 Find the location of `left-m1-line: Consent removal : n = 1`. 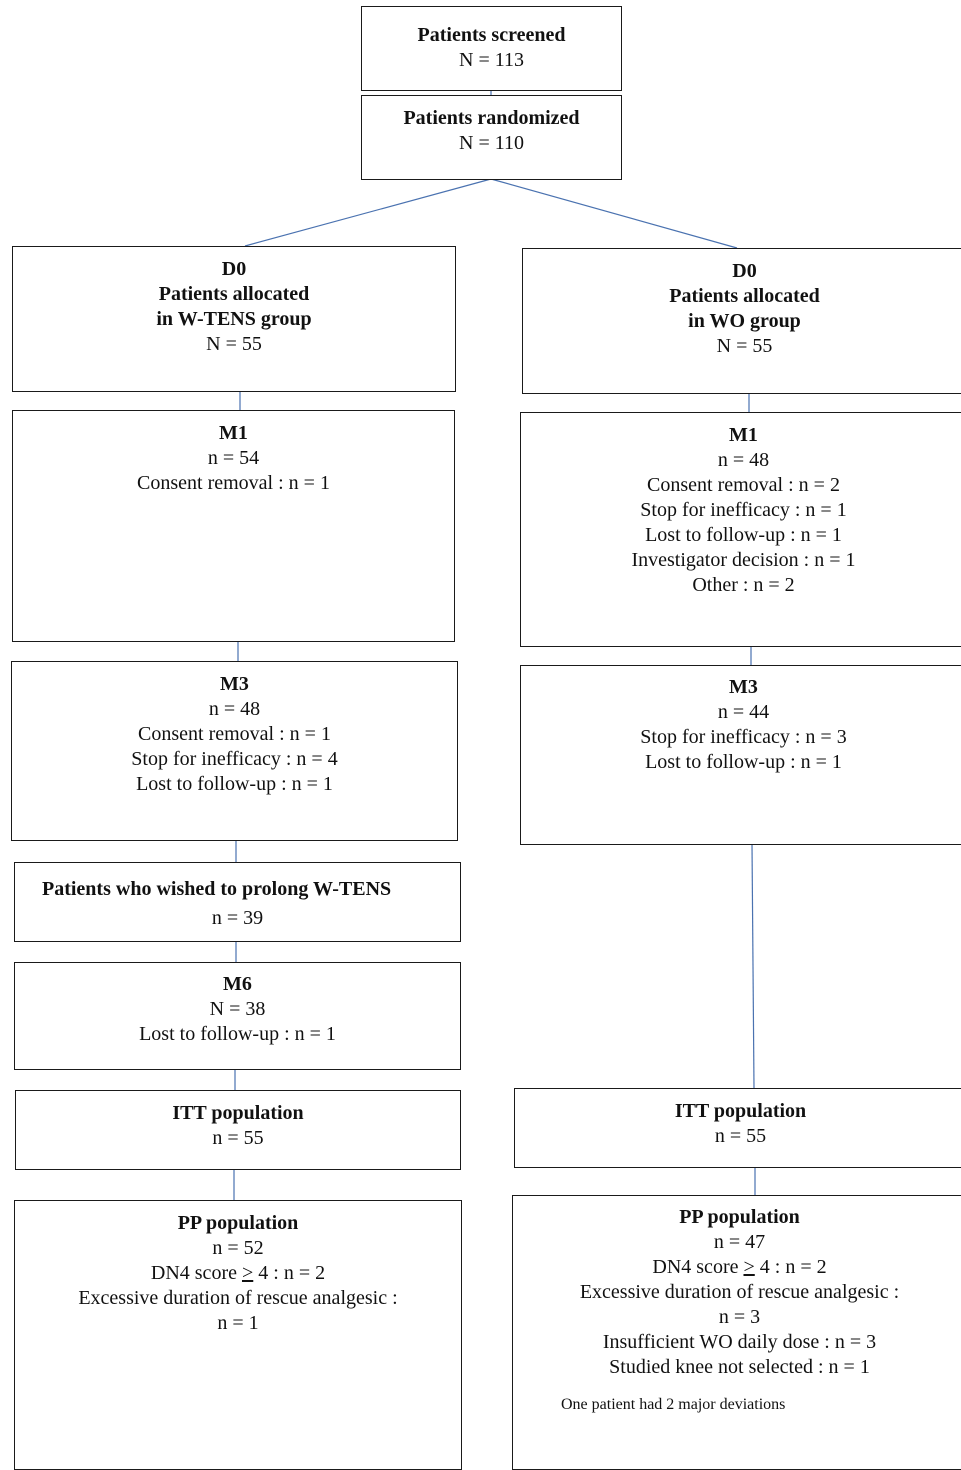

left-m1-line: Consent removal : n = 1 is located at coordinates (233, 483).